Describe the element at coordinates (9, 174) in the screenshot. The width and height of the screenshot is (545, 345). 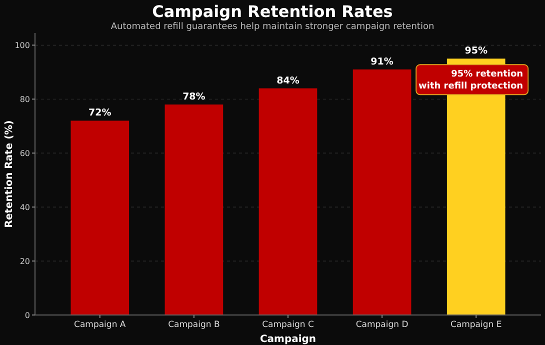
I see `y-axis-title: Retention Rate (%)` at that location.